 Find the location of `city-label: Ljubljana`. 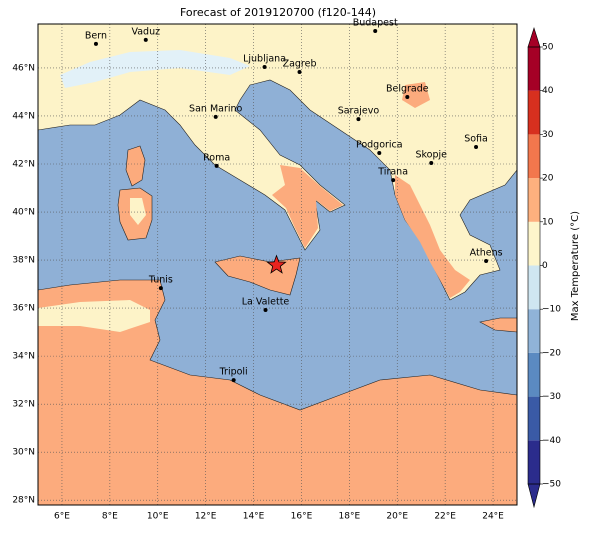

city-label: Ljubljana is located at coordinates (264, 58).